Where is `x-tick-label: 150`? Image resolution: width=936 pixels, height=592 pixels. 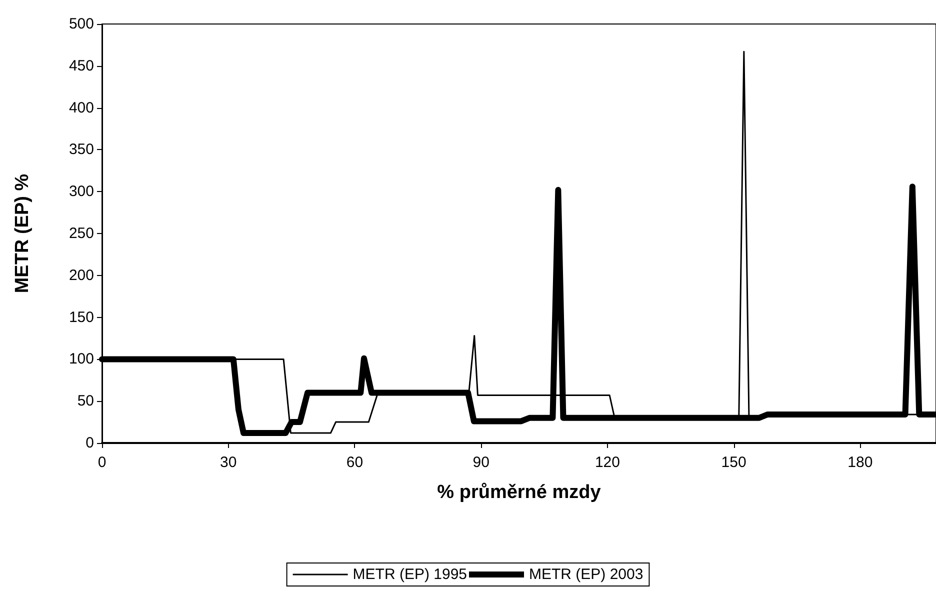
x-tick-label: 150 is located at coordinates (733, 462).